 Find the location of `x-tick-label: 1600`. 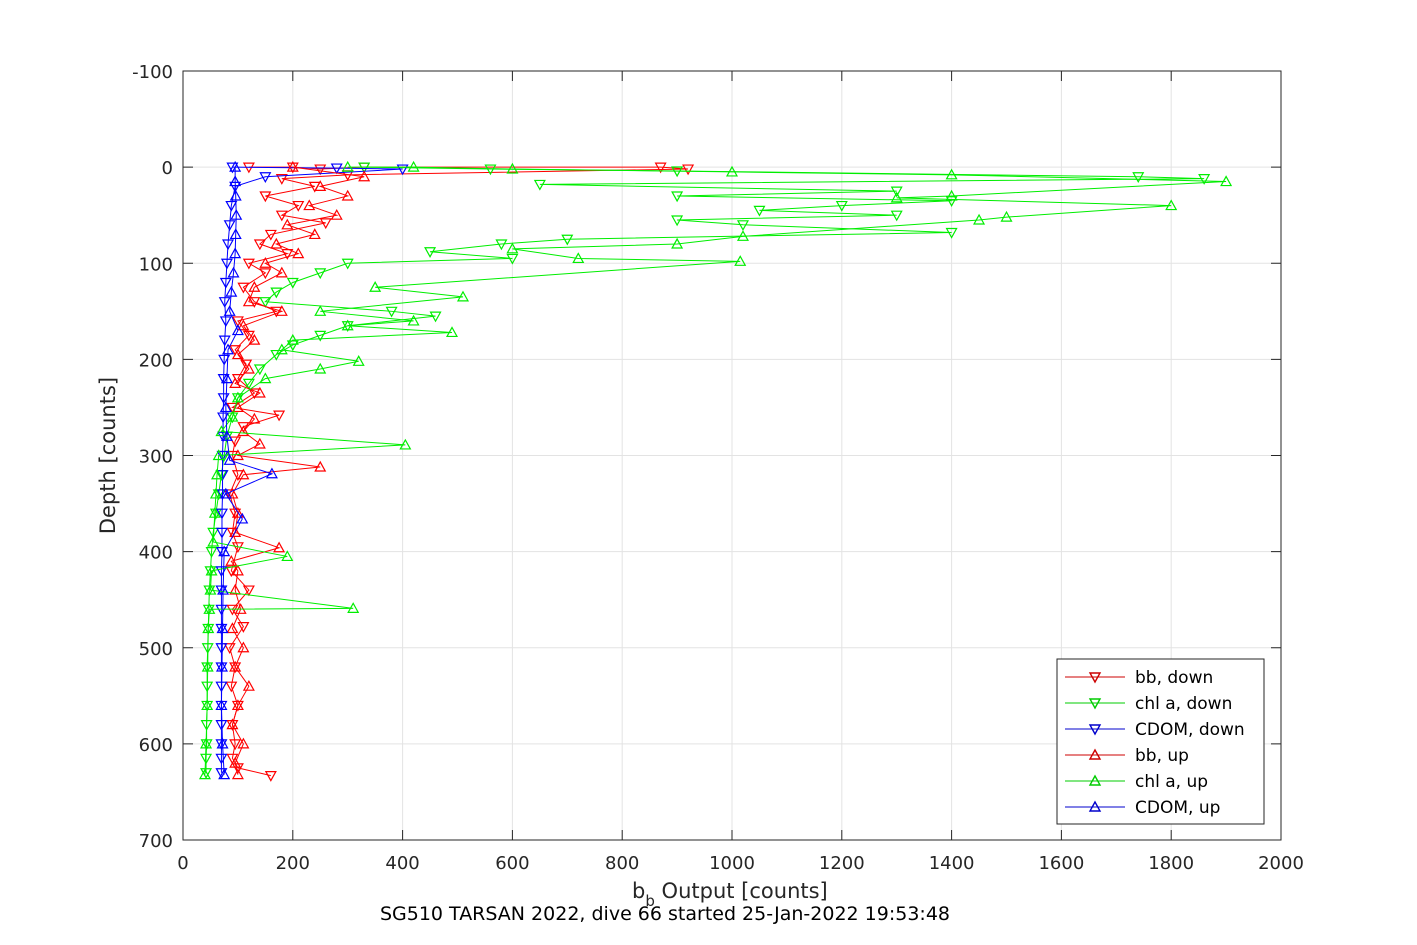

x-tick-label: 1600 is located at coordinates (1061, 863).